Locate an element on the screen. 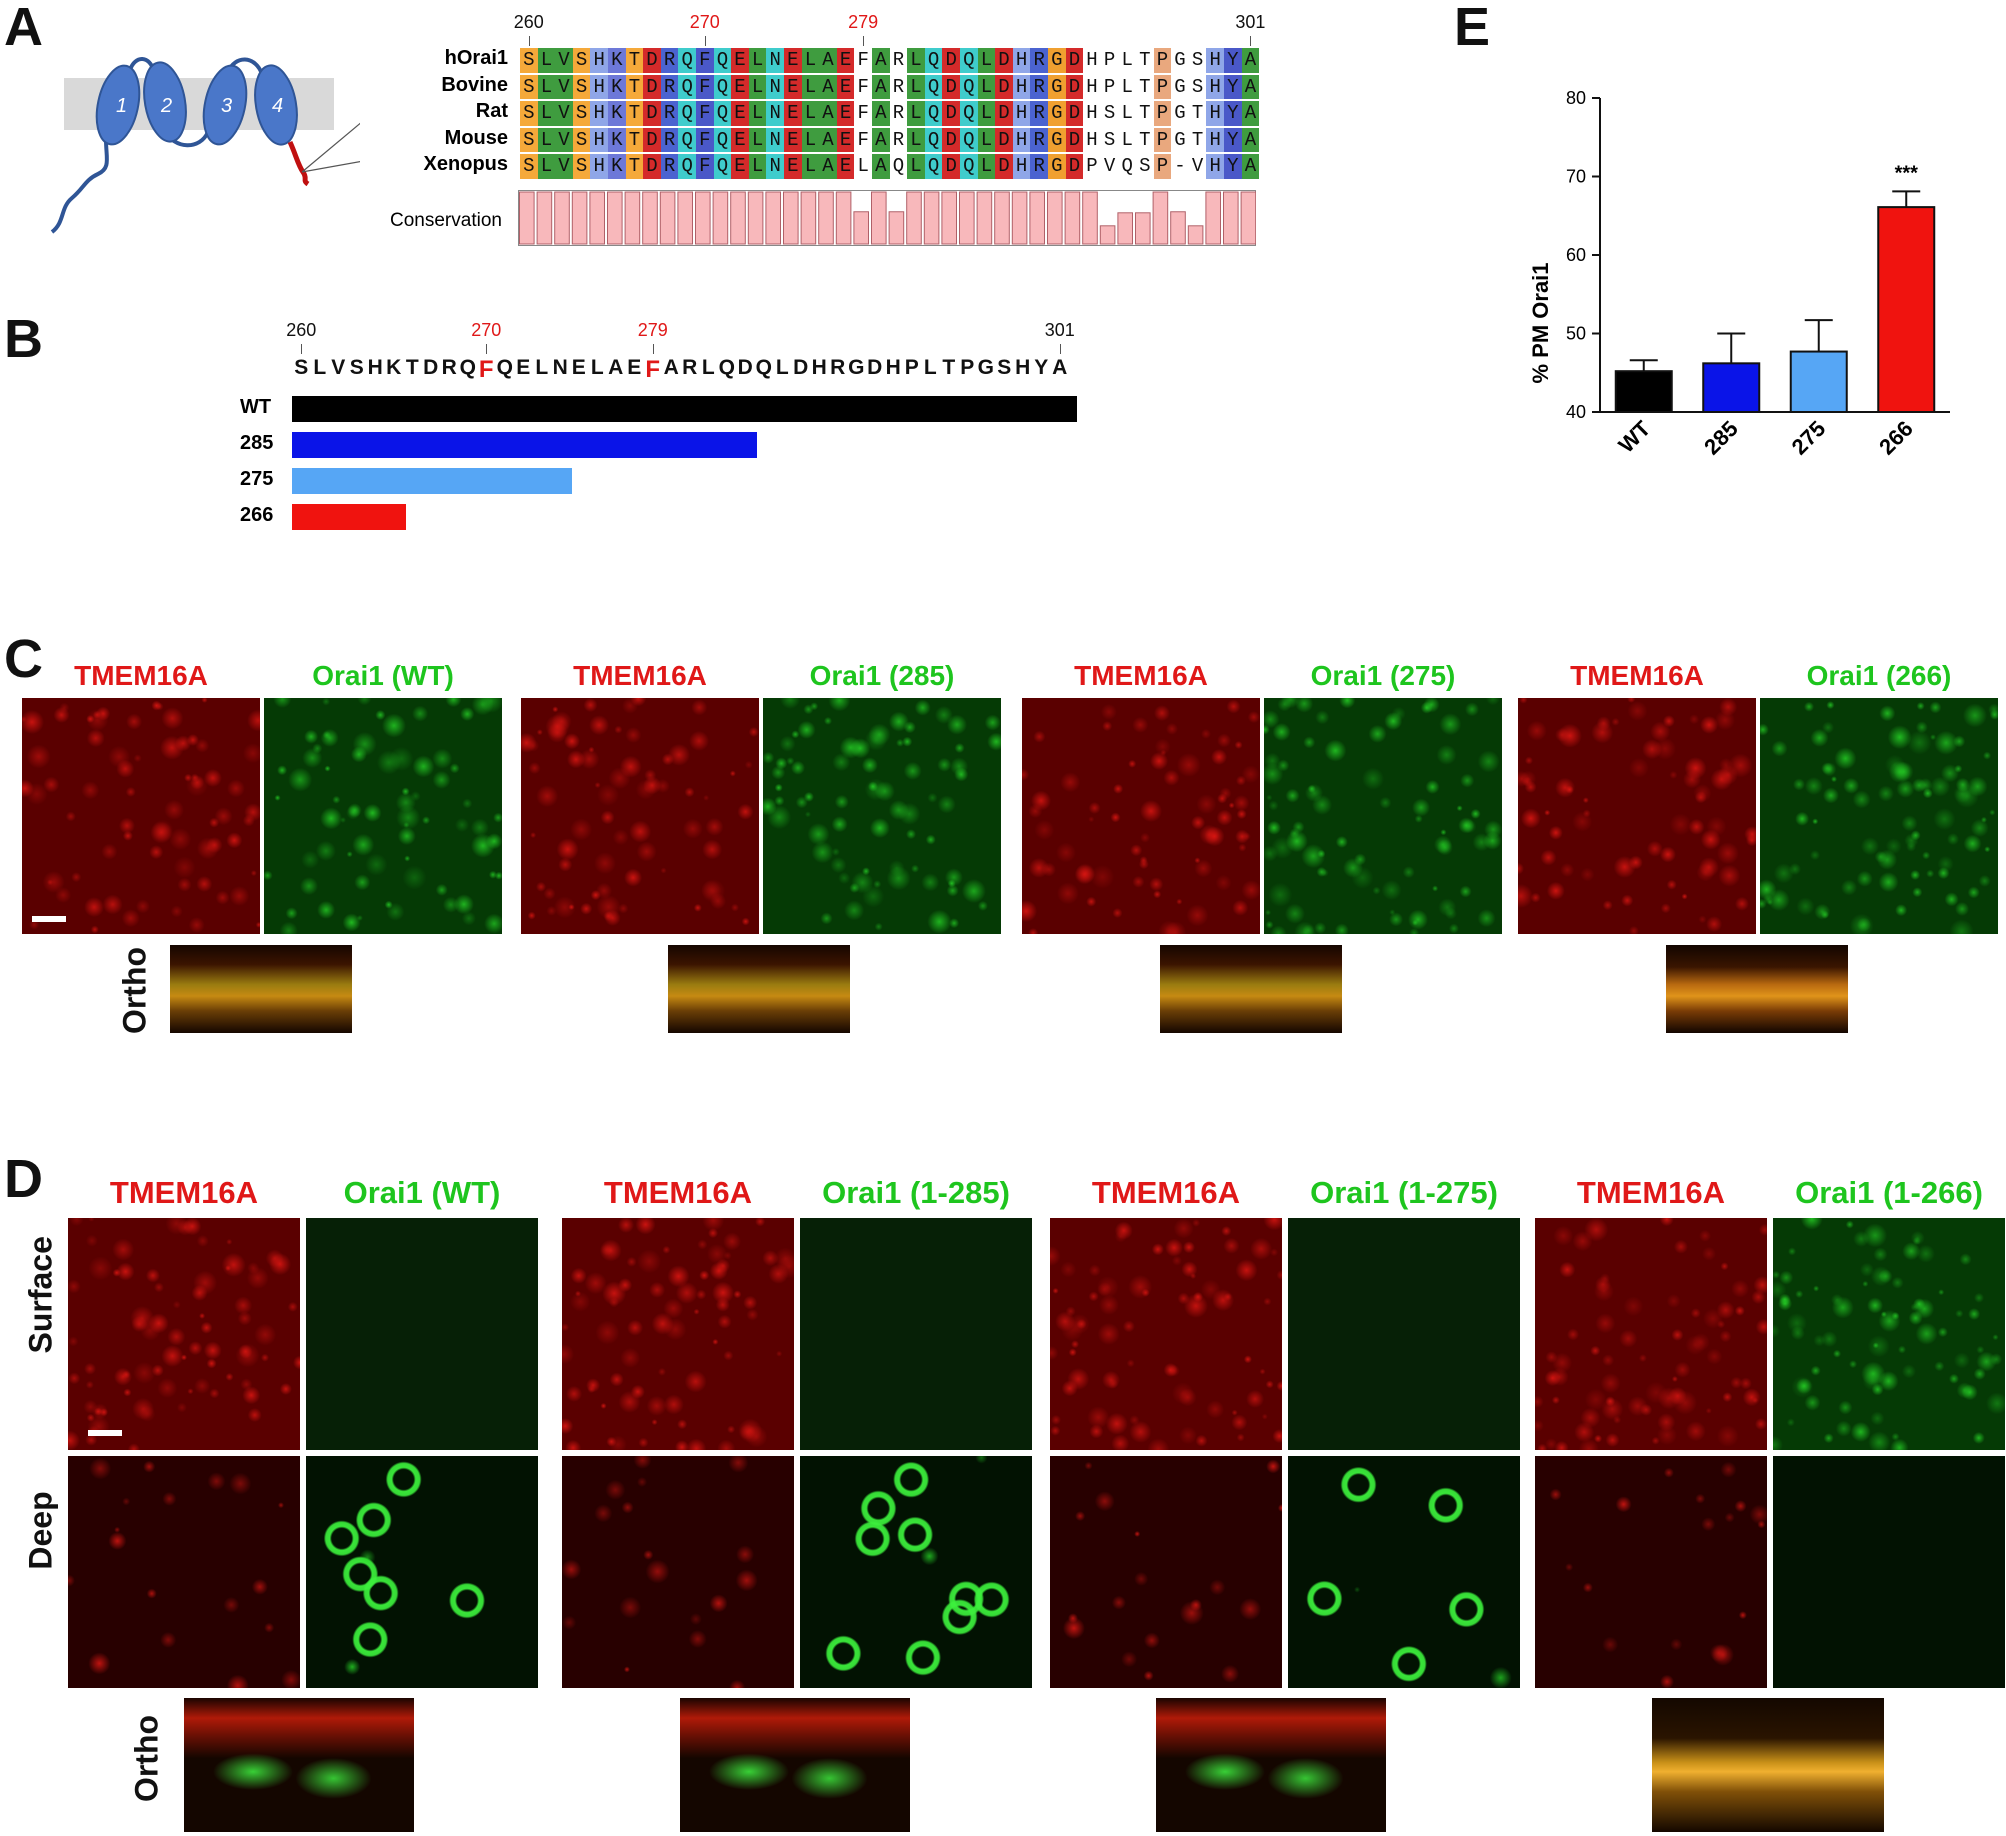 This screenshot has width=2006, height=1836. zoom-line-top is located at coordinates (330, 147).